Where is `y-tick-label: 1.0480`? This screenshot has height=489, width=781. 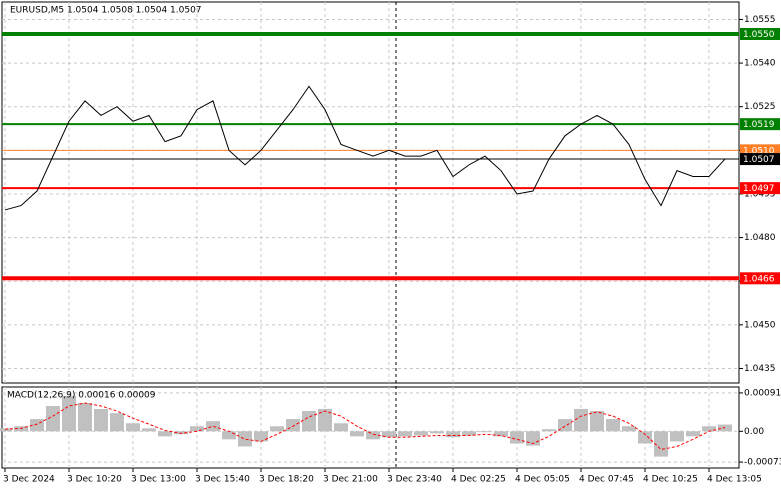 y-tick-label: 1.0480 is located at coordinates (760, 238).